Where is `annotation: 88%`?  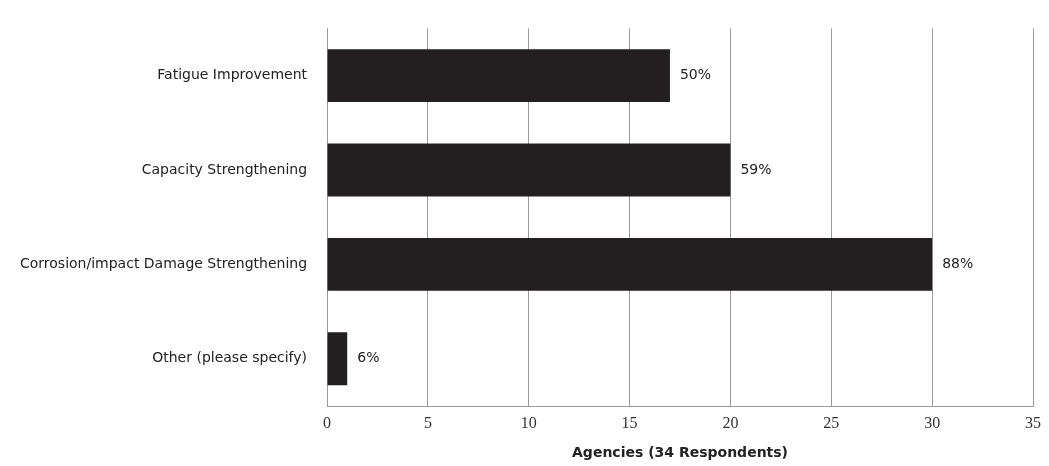 annotation: 88% is located at coordinates (958, 263).